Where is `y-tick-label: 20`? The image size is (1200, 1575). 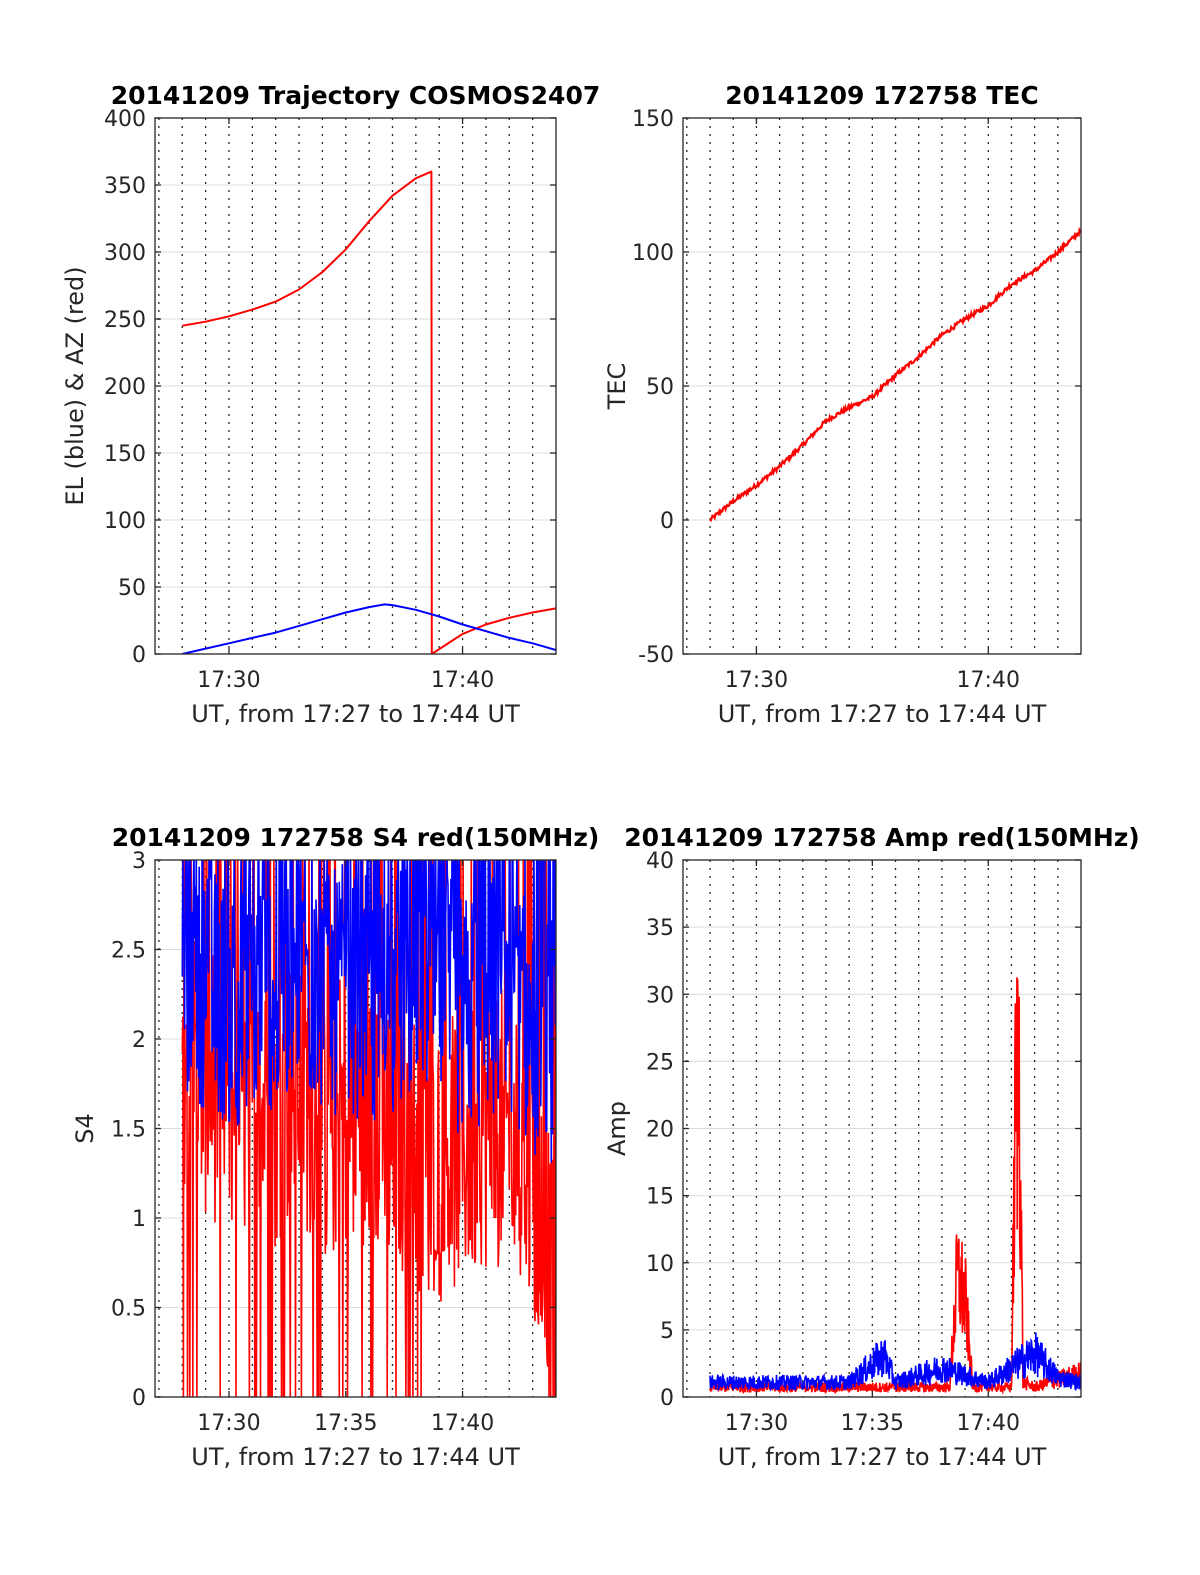 y-tick-label: 20 is located at coordinates (660, 1130).